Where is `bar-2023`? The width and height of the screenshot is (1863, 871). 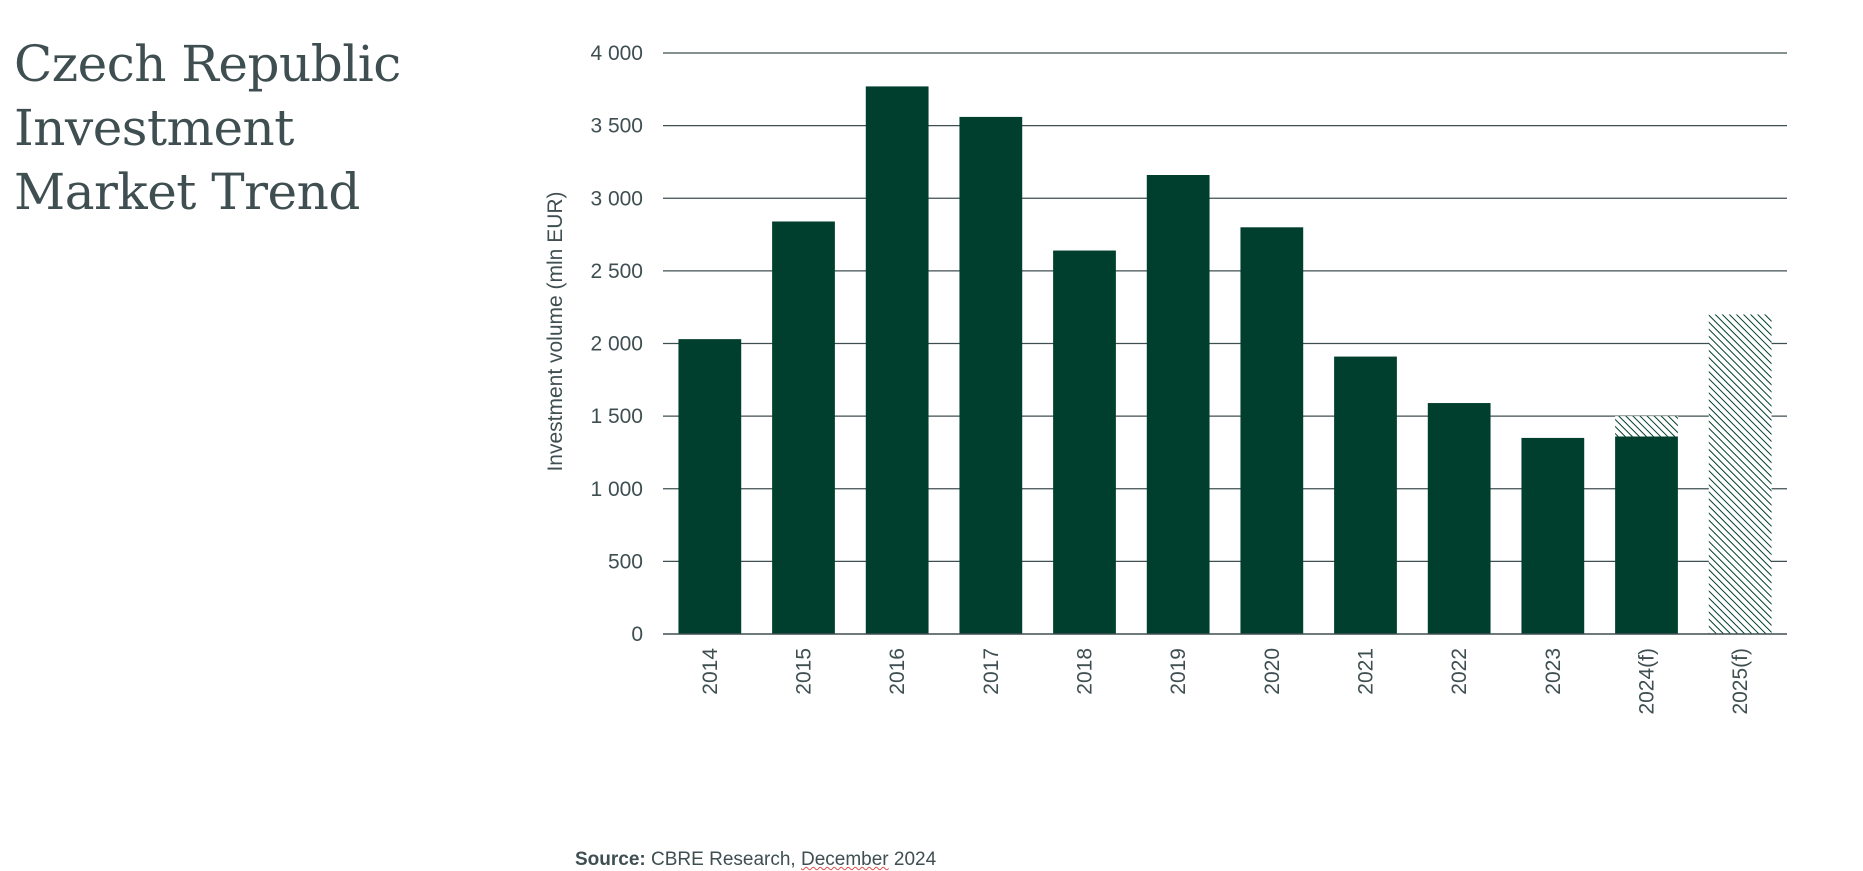
bar-2023 is located at coordinates (1553, 535).